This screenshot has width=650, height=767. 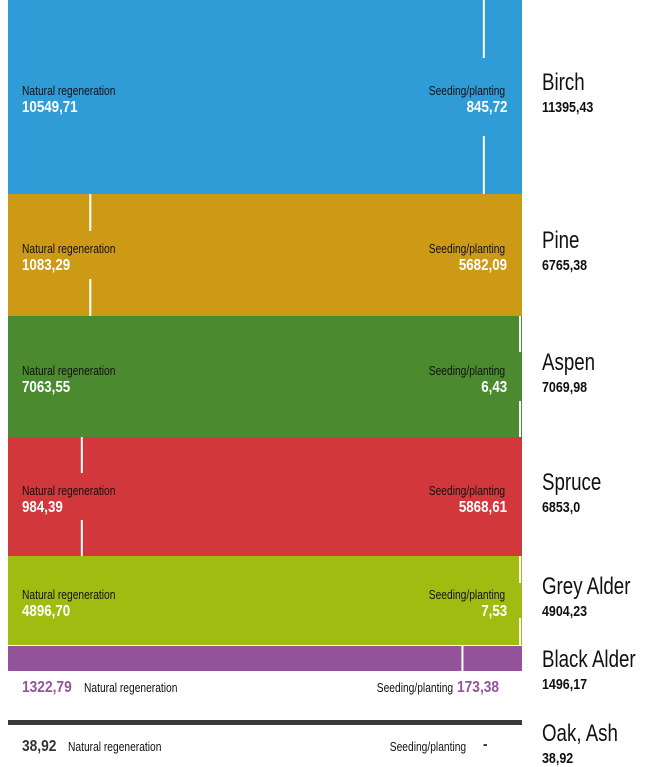 I want to click on species-total-grey-alder: 4904,23, so click(x=565, y=611).